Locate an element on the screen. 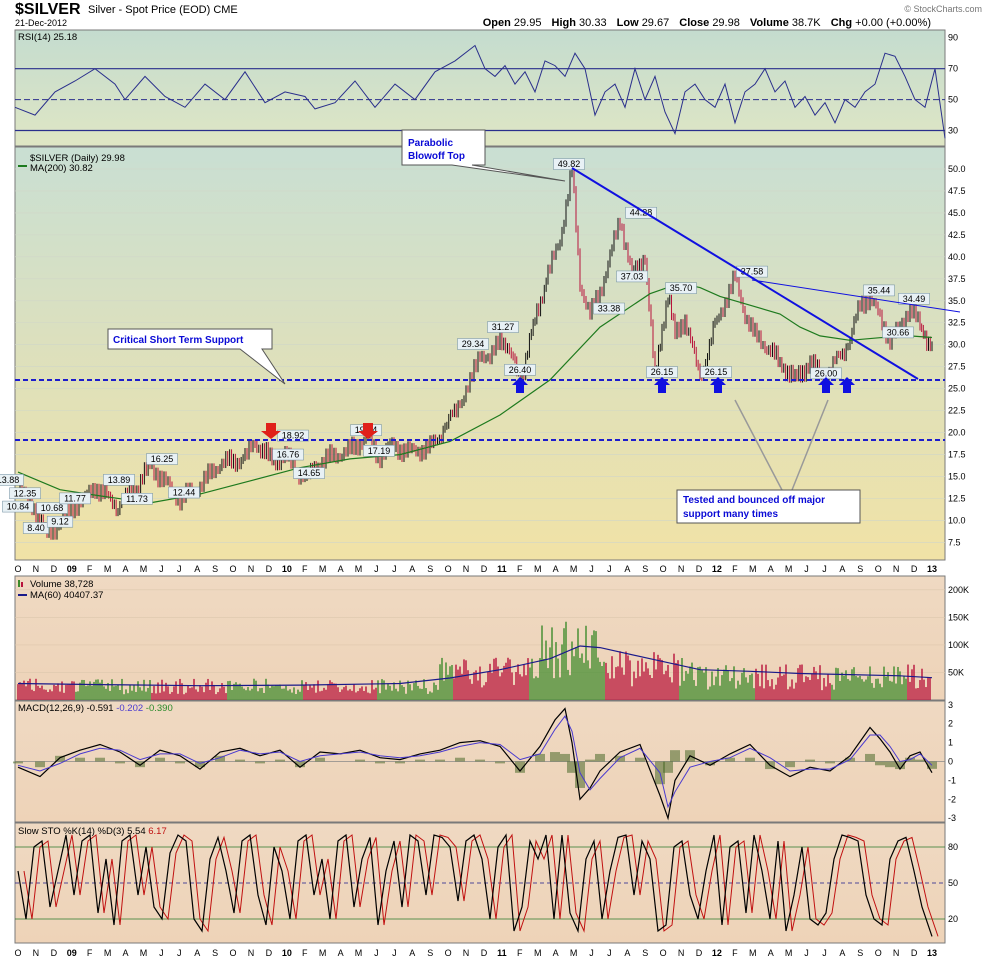  stochastic-legend: Slow STO %K(14) %D(3) 5.54 6.17 is located at coordinates (92, 831).